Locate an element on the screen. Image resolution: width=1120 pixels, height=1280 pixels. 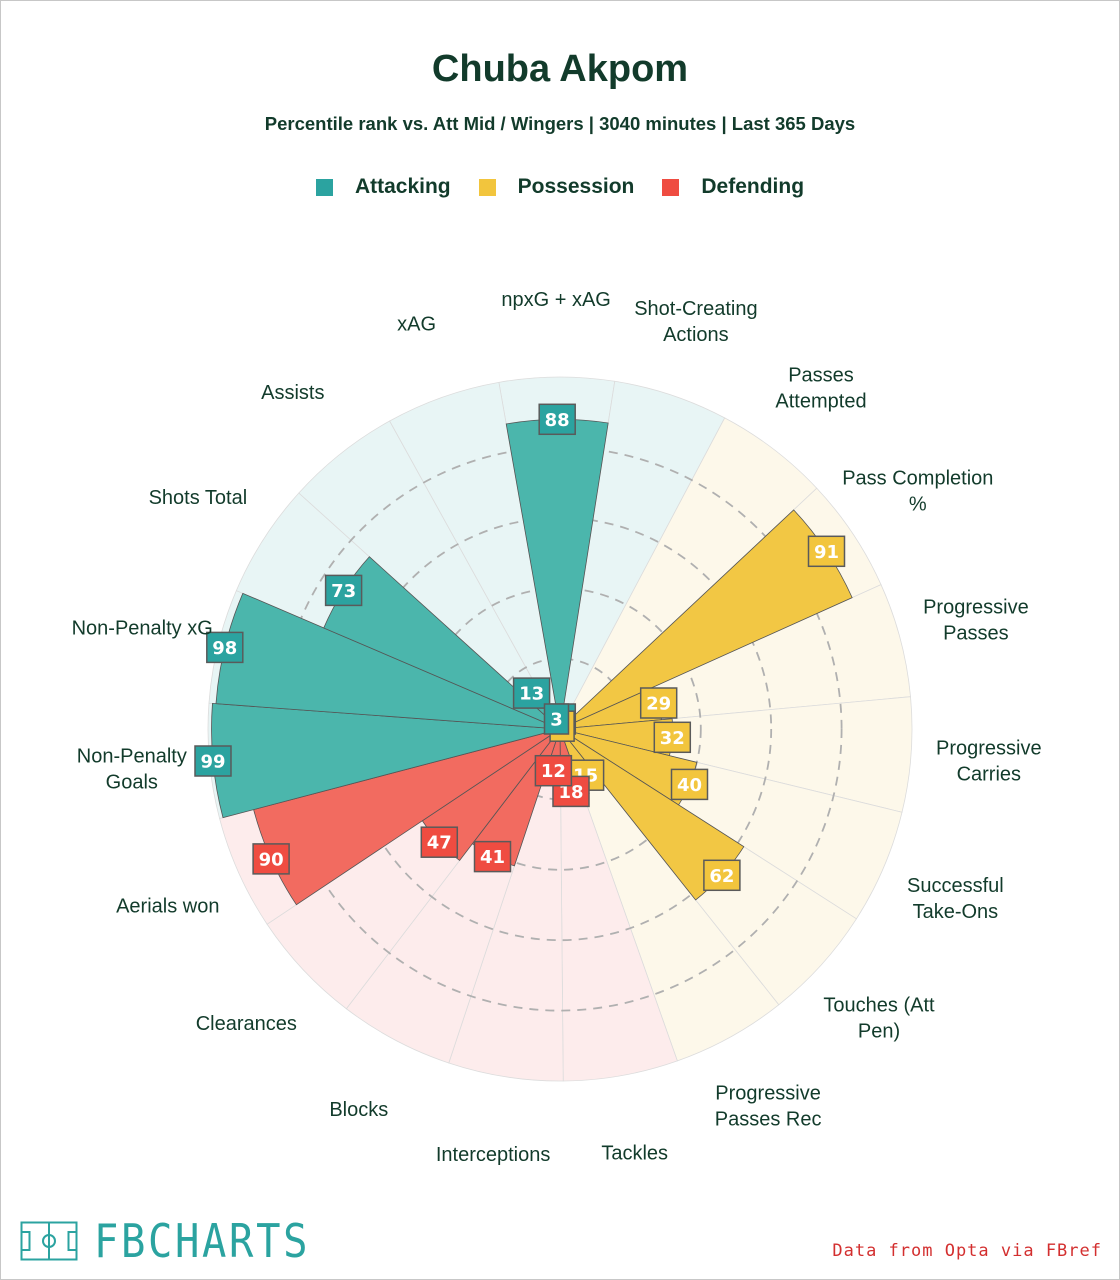
value-text: 73 is located at coordinates (343, 591).